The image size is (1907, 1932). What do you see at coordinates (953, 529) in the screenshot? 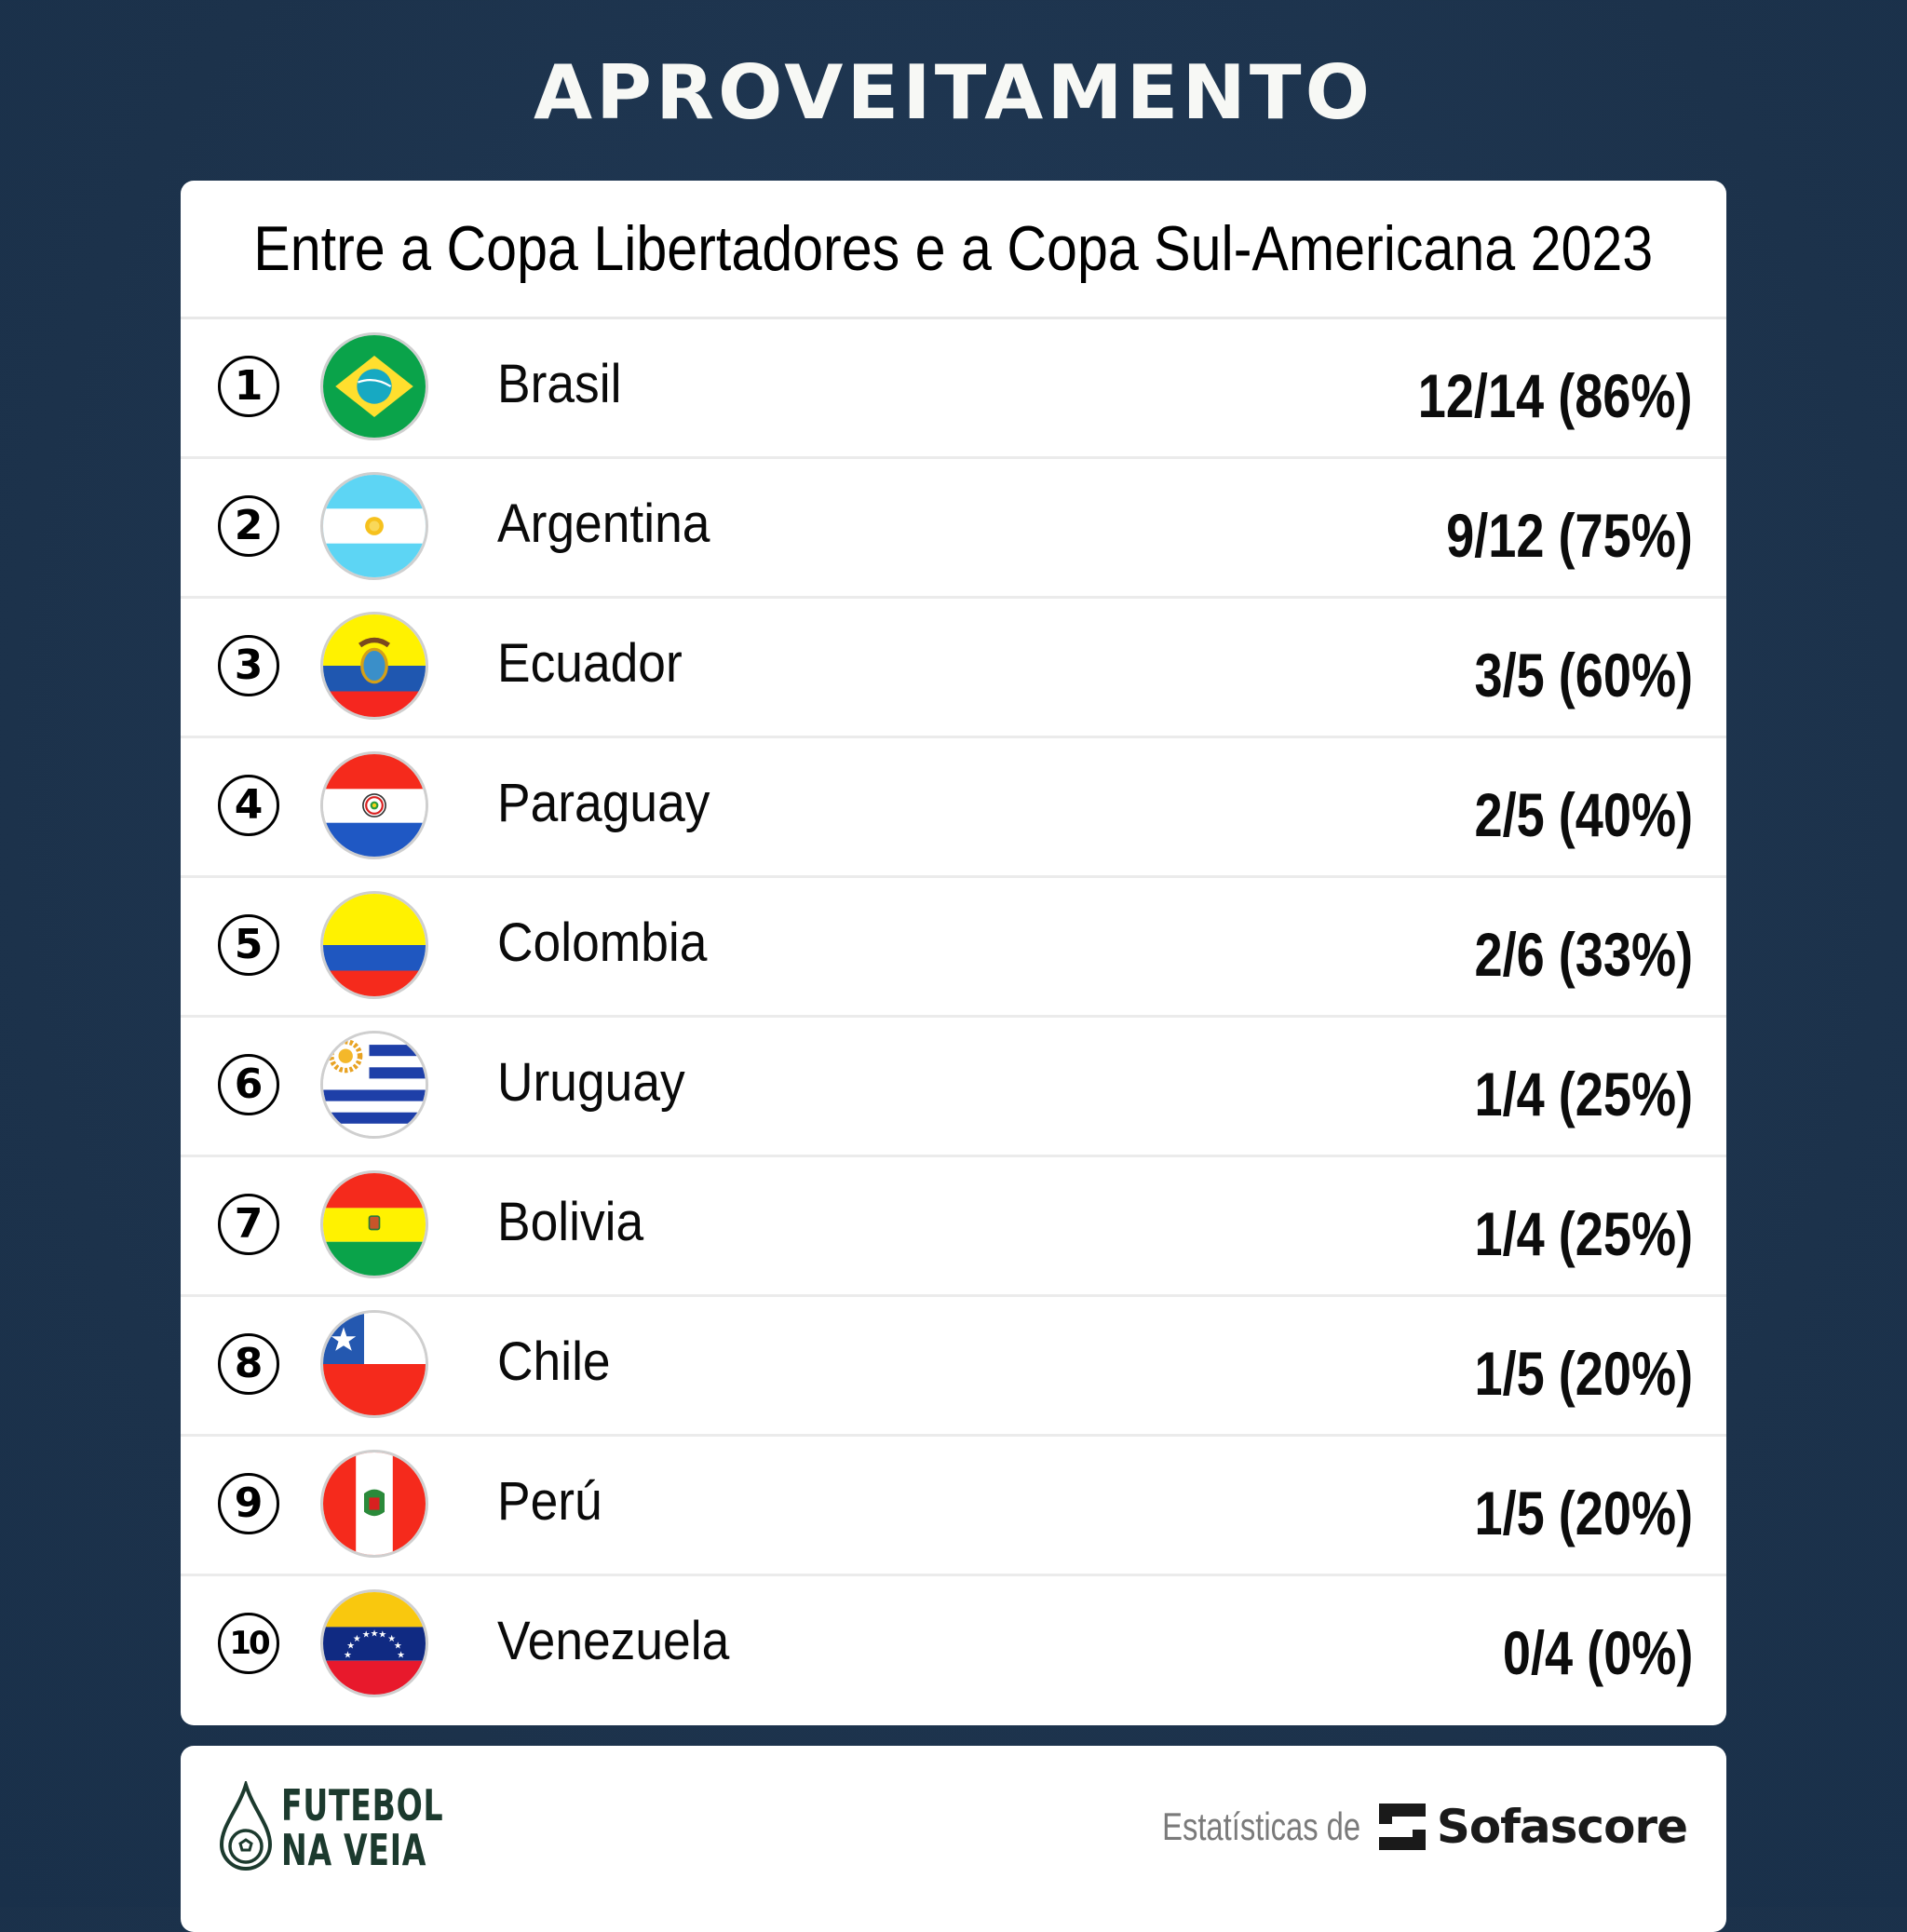
I see `table-row: 2 Argentina 9/12 (75%)` at bounding box center [953, 529].